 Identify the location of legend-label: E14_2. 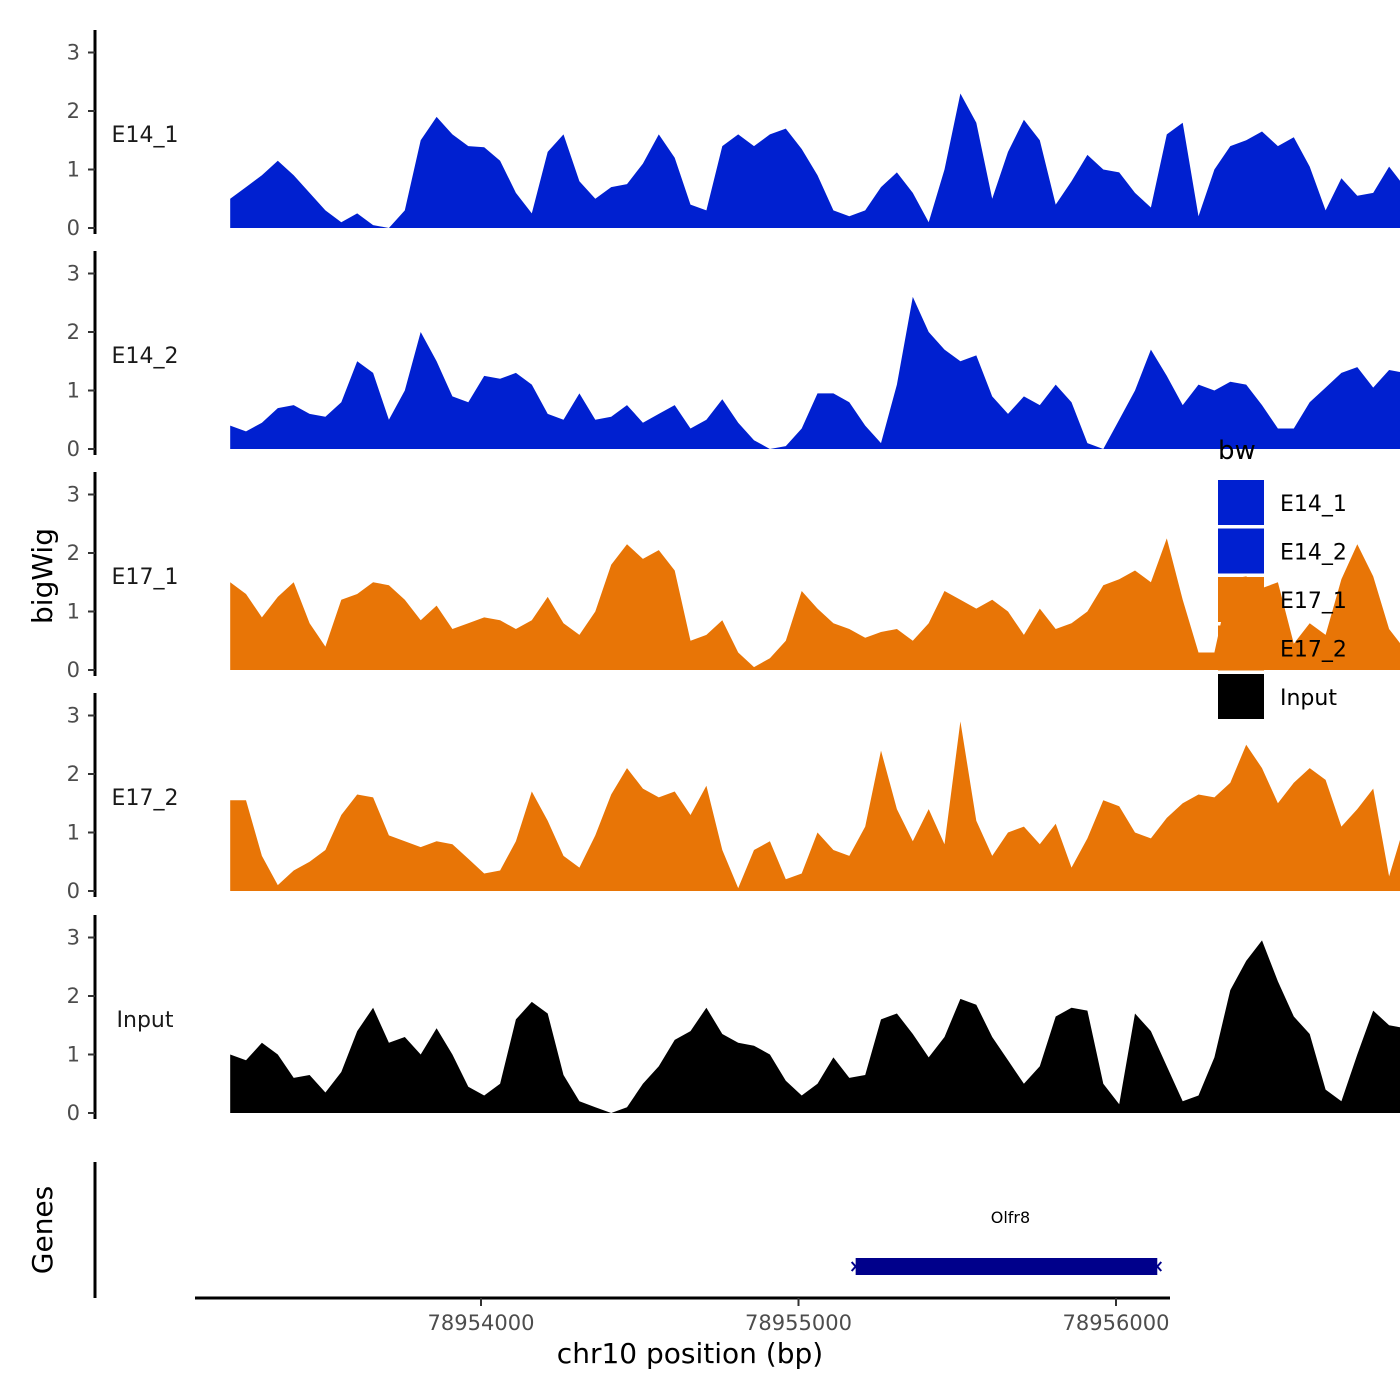
(1313, 553).